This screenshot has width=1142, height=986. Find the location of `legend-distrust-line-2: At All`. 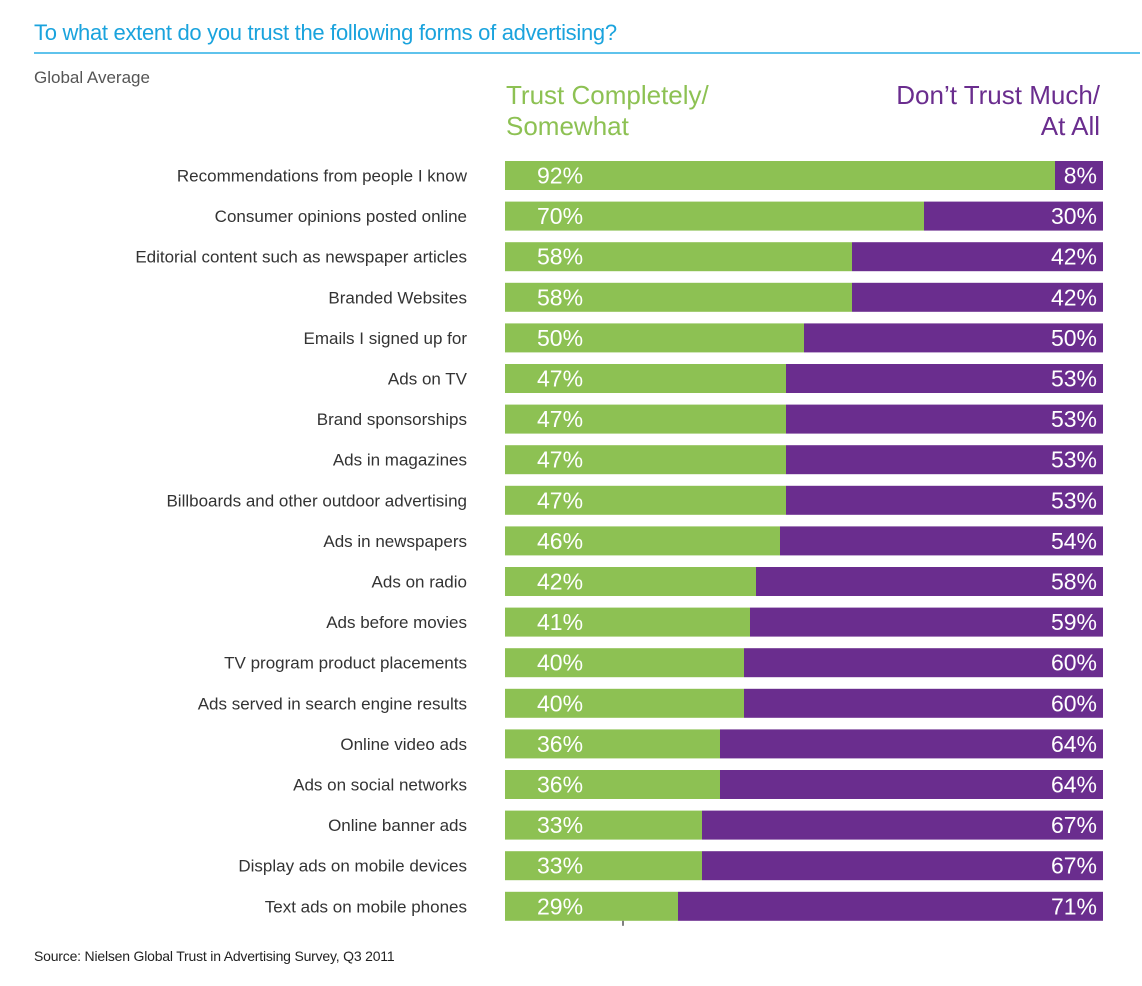

legend-distrust-line-2: At All is located at coordinates (1070, 126).